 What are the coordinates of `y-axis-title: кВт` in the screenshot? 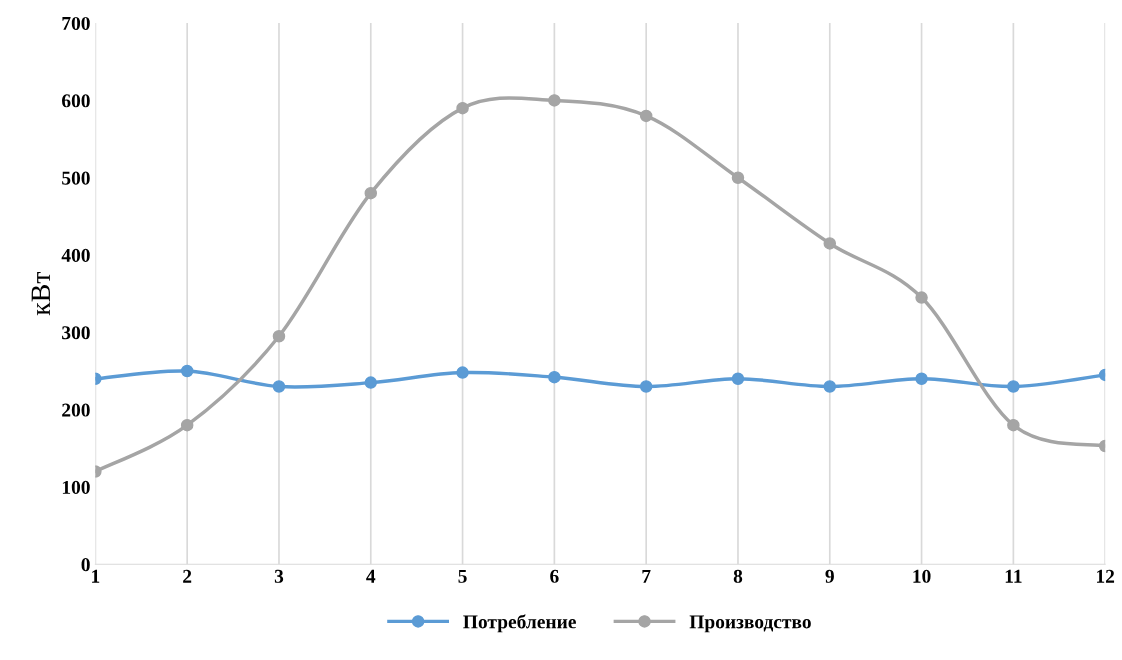 It's located at (40, 294).